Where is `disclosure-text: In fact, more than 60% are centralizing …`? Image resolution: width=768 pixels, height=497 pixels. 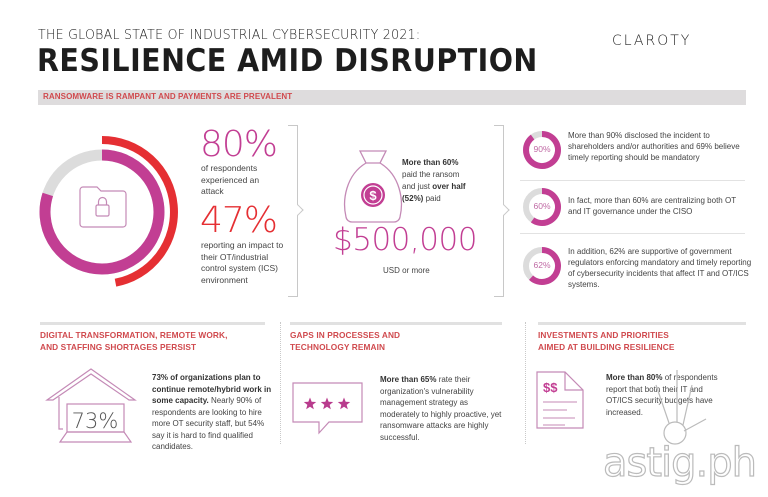
disclosure-text: In fact, more than 60% are centralizing … is located at coordinates (652, 206).